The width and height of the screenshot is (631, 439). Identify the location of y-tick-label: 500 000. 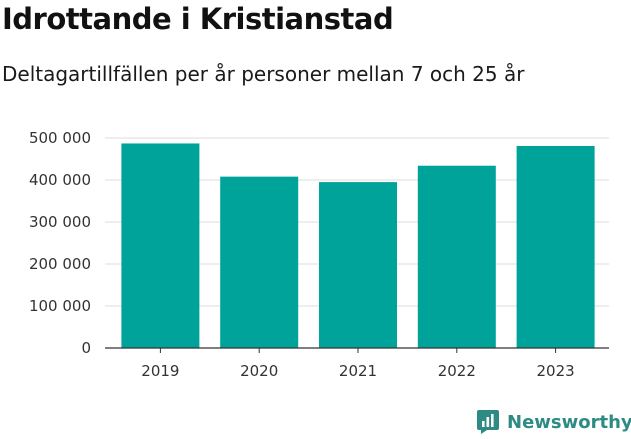
(60, 138).